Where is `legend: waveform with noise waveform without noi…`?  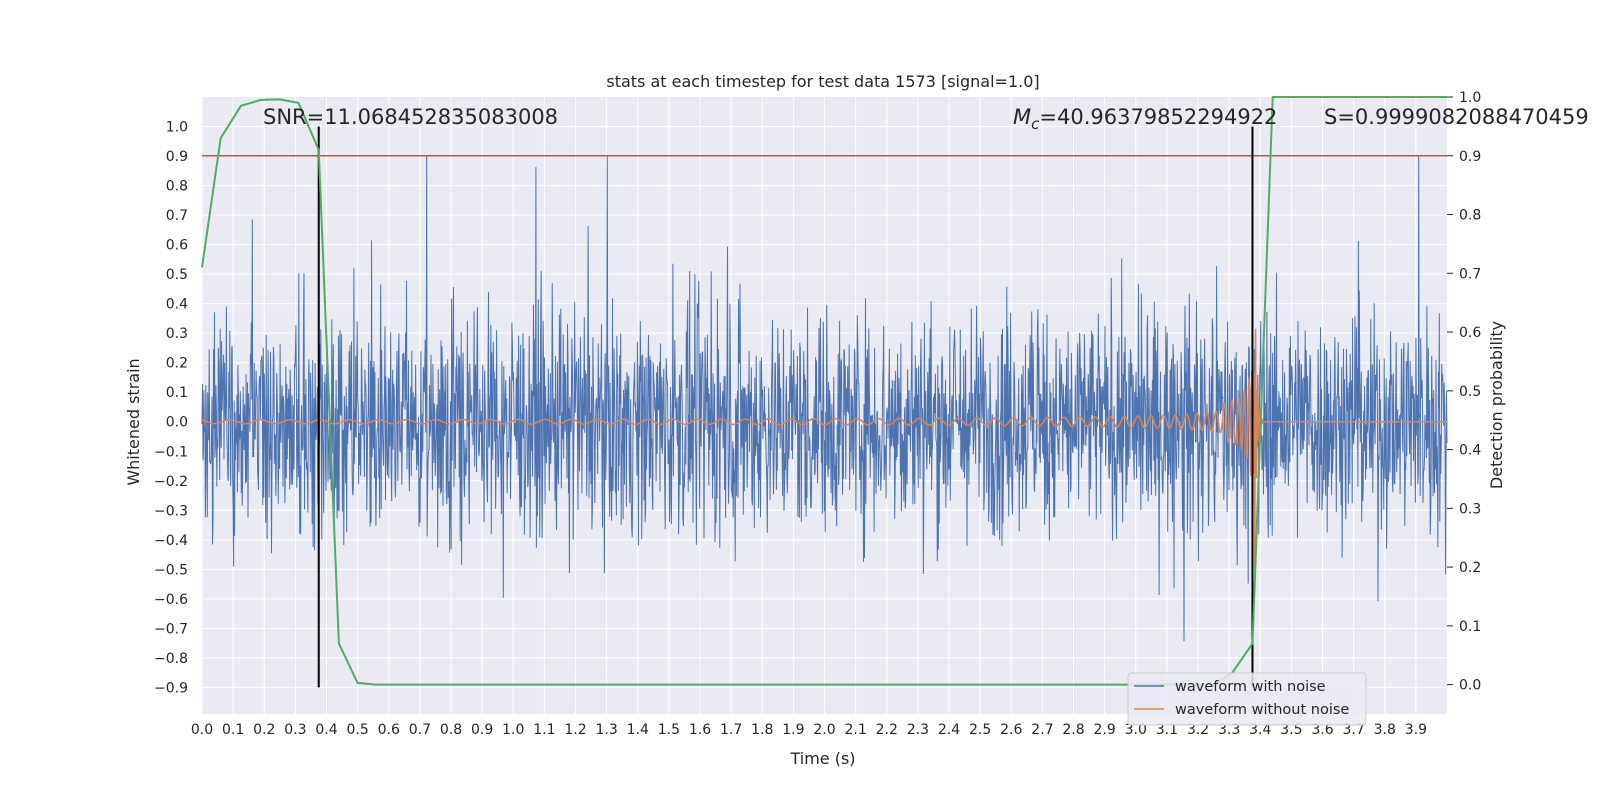 legend: waveform with noise waveform without noi… is located at coordinates (1247, 699).